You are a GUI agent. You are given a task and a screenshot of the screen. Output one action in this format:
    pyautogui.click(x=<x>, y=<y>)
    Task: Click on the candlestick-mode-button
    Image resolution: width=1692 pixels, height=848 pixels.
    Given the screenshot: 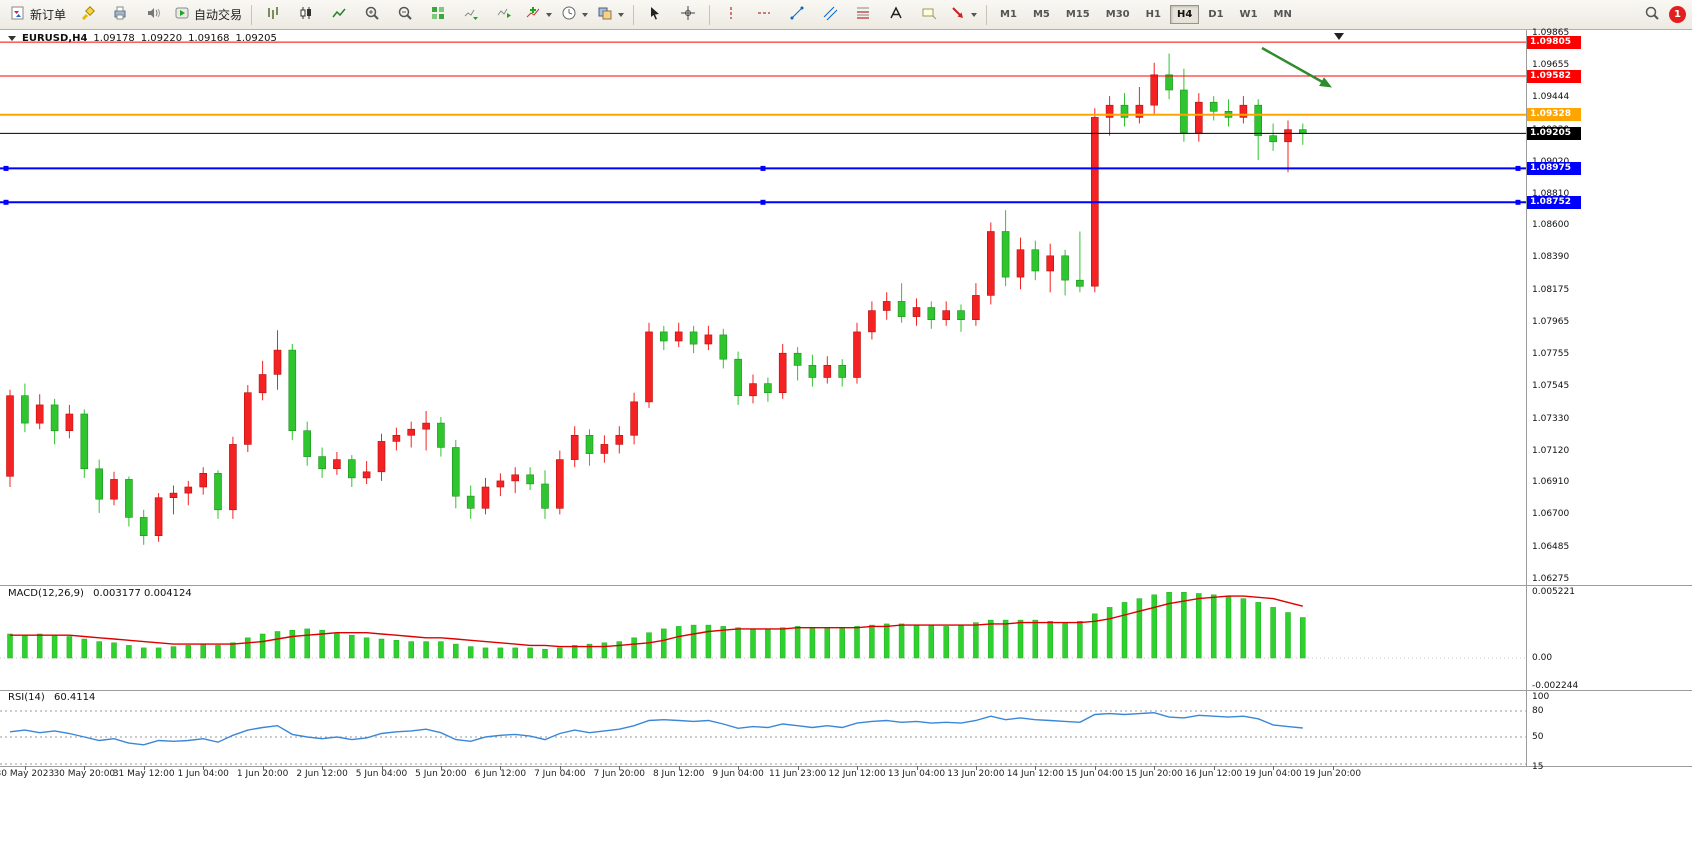 What is the action you would take?
    pyautogui.click(x=306, y=15)
    